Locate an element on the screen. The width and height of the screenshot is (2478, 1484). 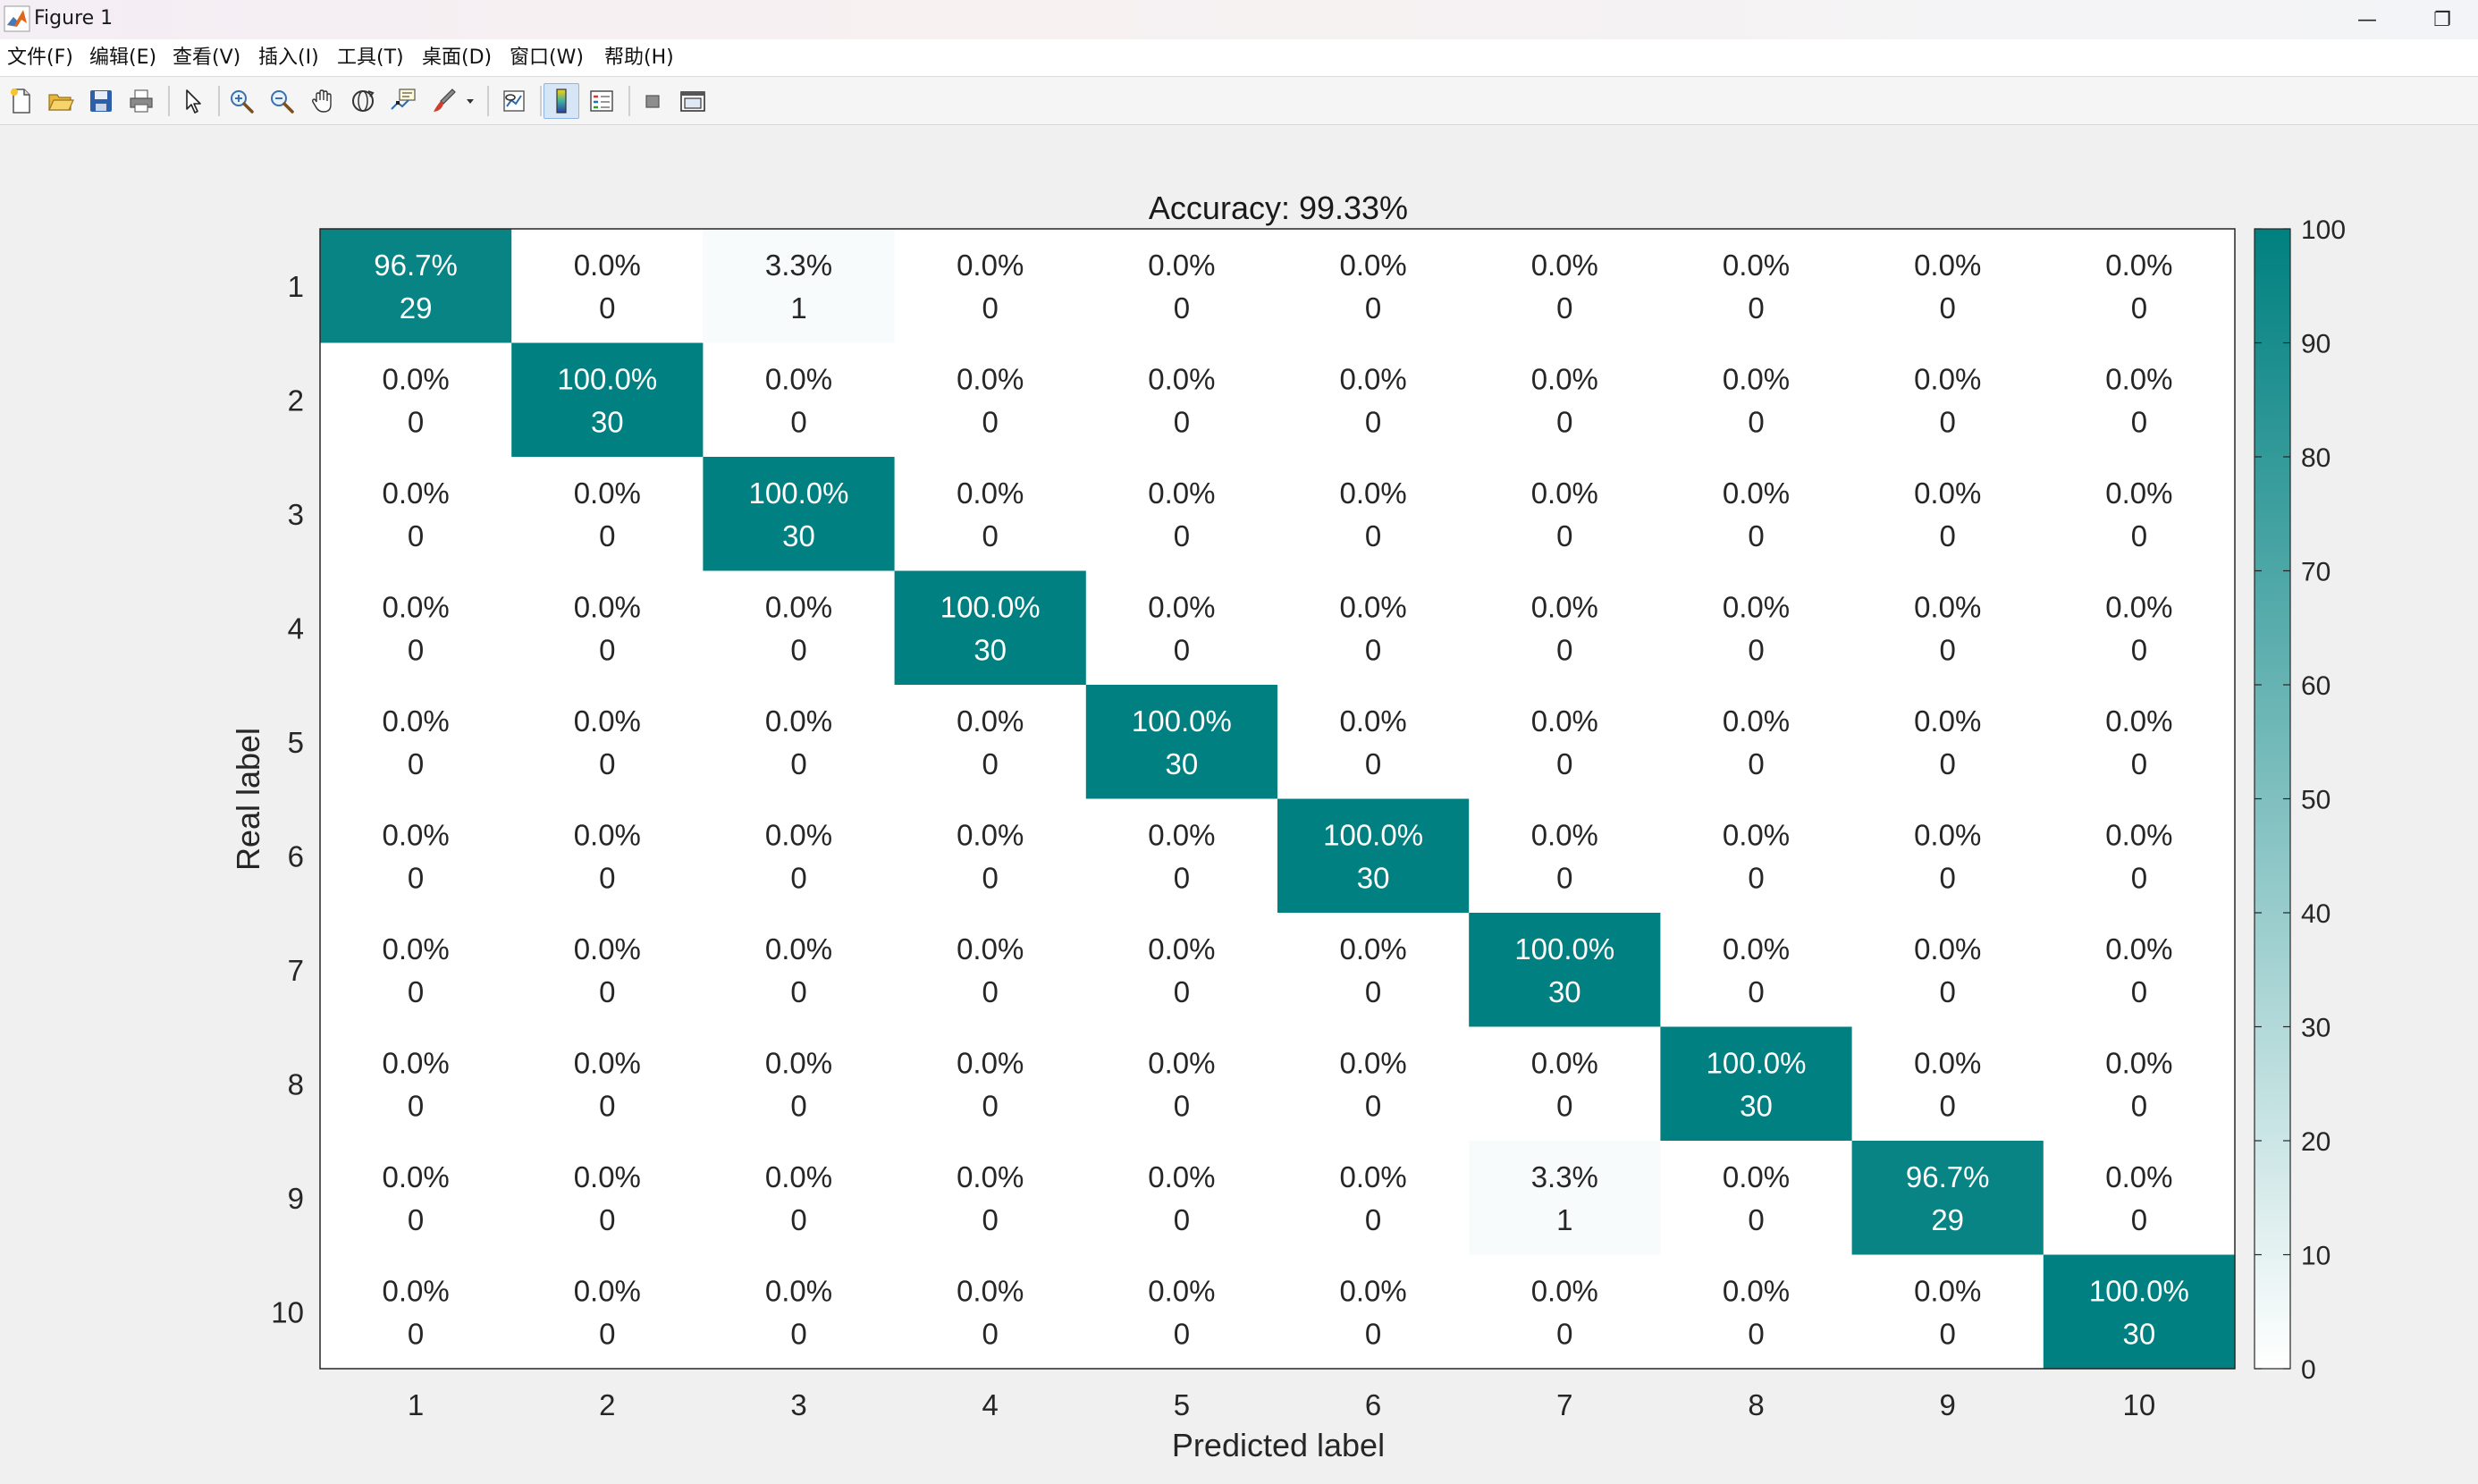
menu-tools: 工具(T) is located at coordinates (370, 57).